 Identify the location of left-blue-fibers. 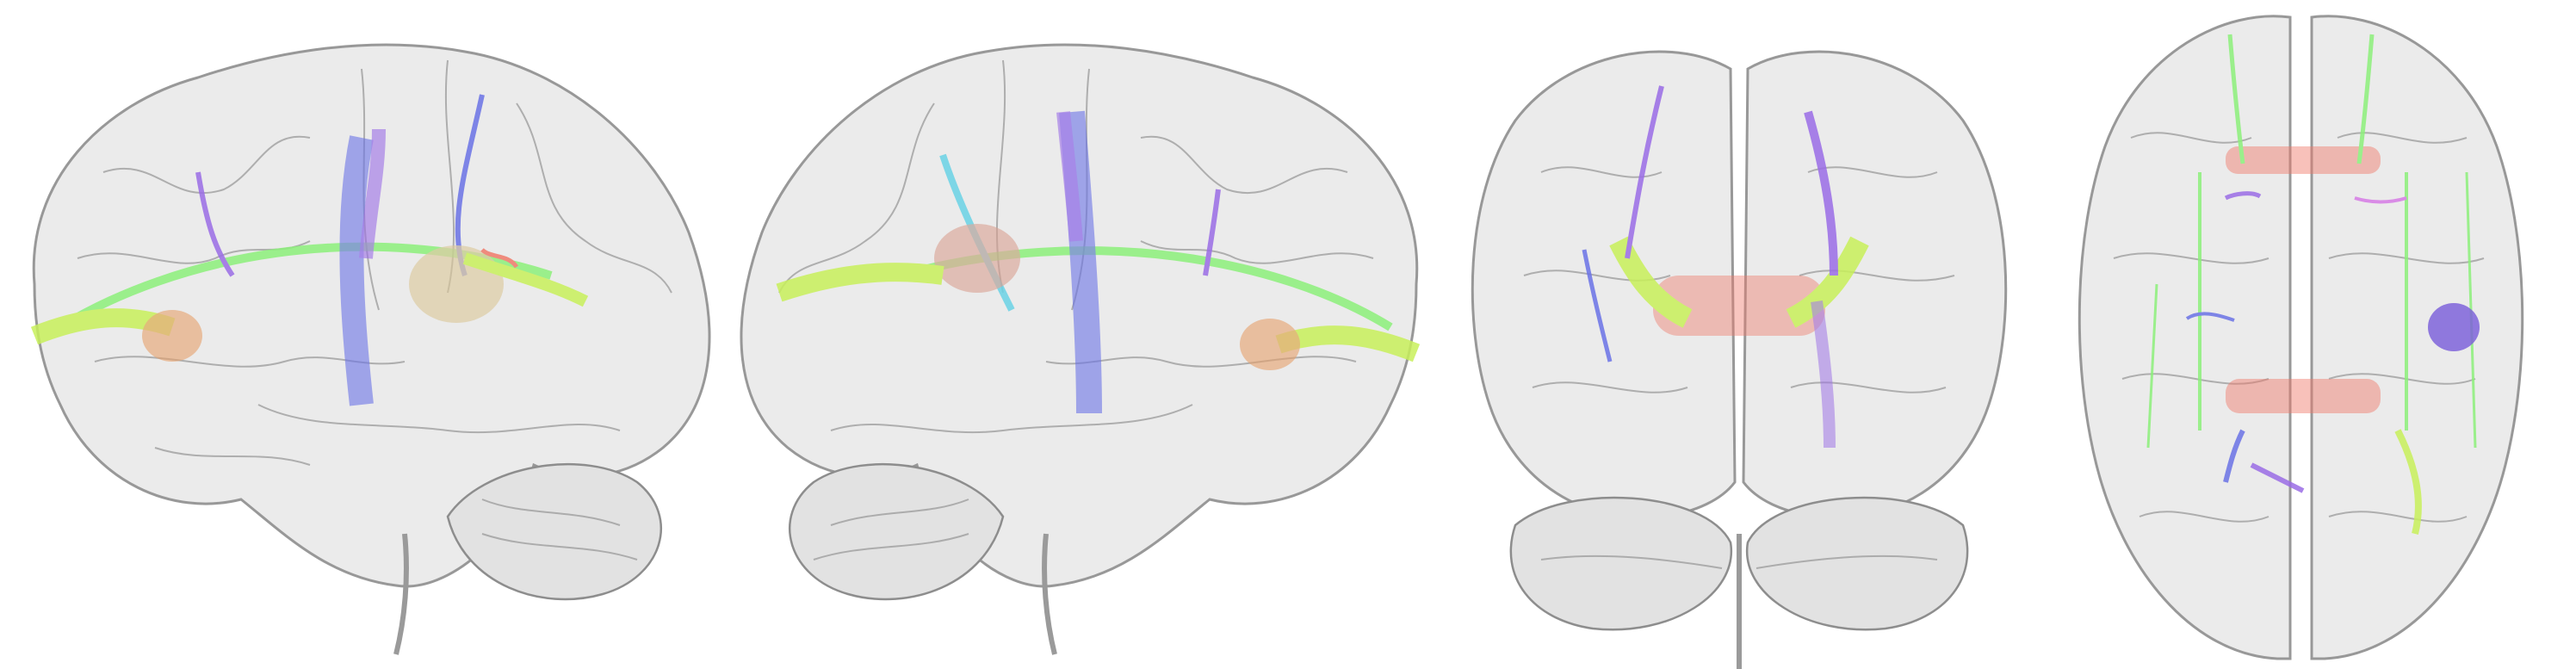
(2210, 317).